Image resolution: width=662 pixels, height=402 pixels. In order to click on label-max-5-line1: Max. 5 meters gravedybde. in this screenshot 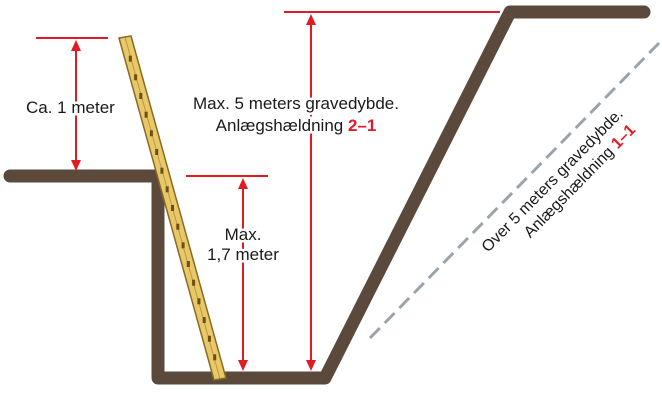, I will do `click(296, 103)`.